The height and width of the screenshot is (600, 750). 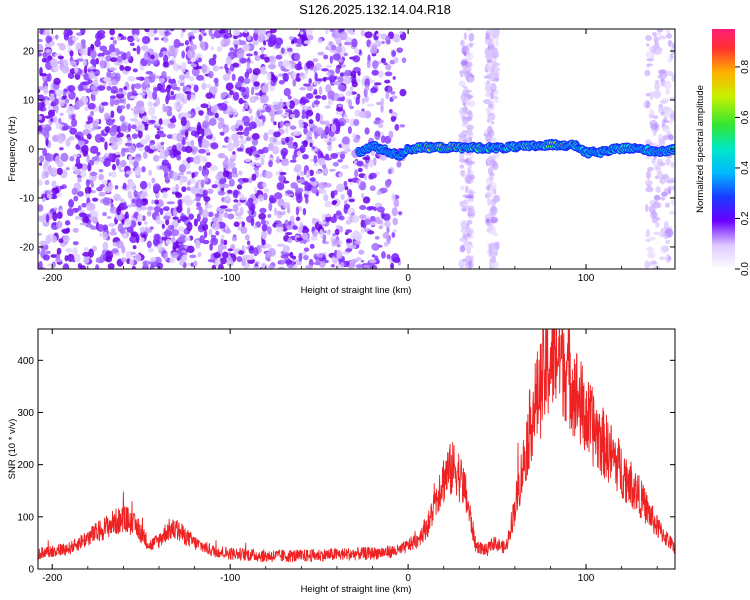 I want to click on colorbar-tick-label: 0.4, so click(x=745, y=168).